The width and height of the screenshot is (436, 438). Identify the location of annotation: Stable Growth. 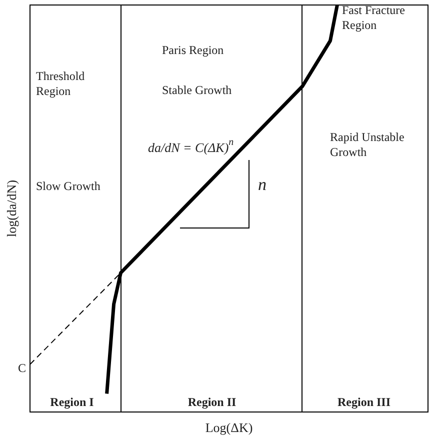
(197, 90).